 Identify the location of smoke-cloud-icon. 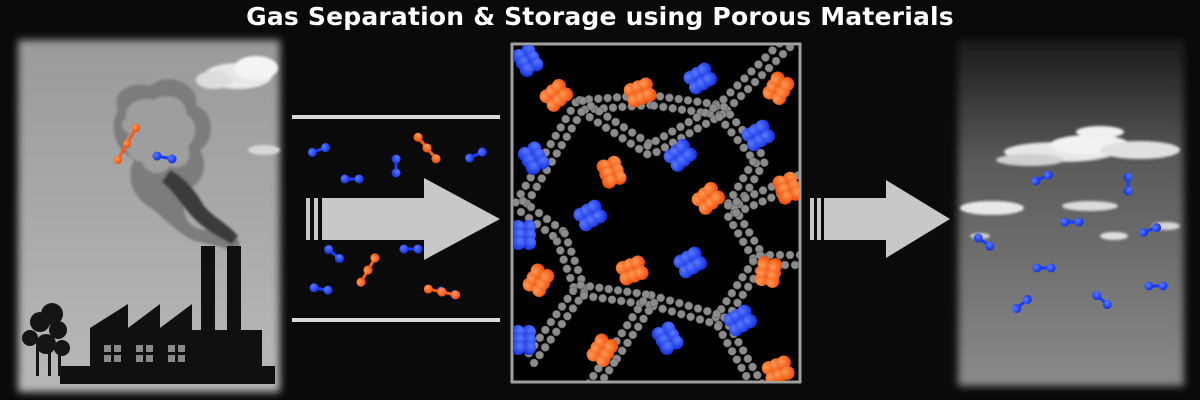
(176, 164).